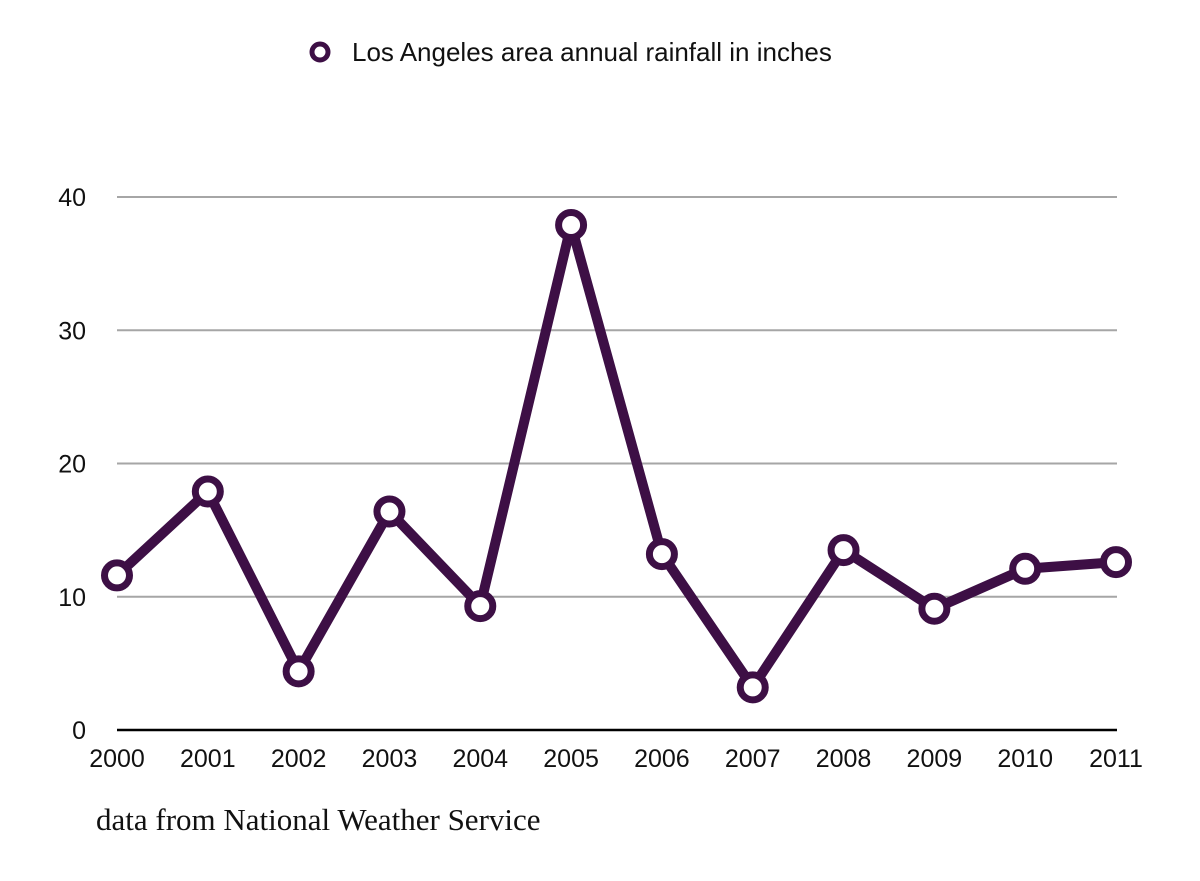 The width and height of the screenshot is (1200, 881). I want to click on x-tick-label: 2009, so click(935, 759).